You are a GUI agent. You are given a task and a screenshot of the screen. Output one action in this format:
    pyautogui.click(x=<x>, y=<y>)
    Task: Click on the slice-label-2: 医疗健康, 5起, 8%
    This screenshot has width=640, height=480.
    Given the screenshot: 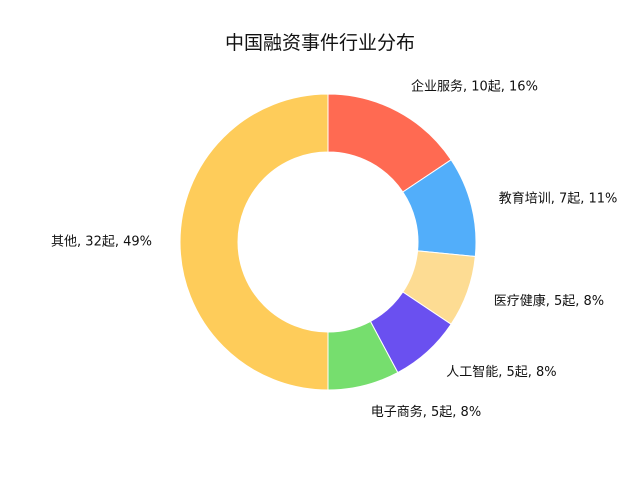 What is the action you would take?
    pyautogui.click(x=549, y=301)
    